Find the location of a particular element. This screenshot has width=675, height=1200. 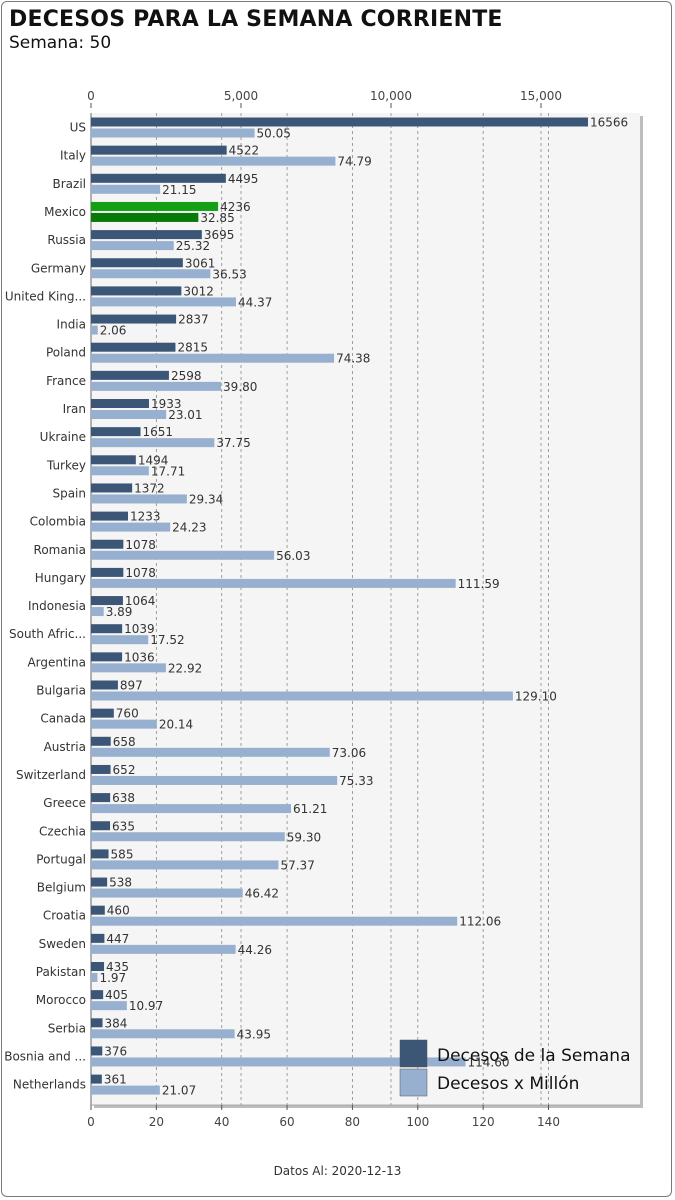

bottom-axis-tick-label: 20 is located at coordinates (156, 1122).